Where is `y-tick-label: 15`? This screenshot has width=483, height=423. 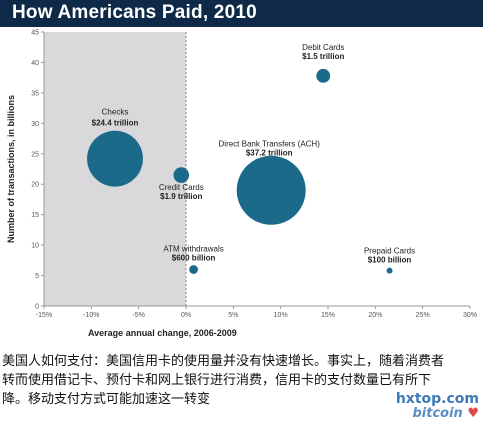 y-tick-label: 15 is located at coordinates (35, 215).